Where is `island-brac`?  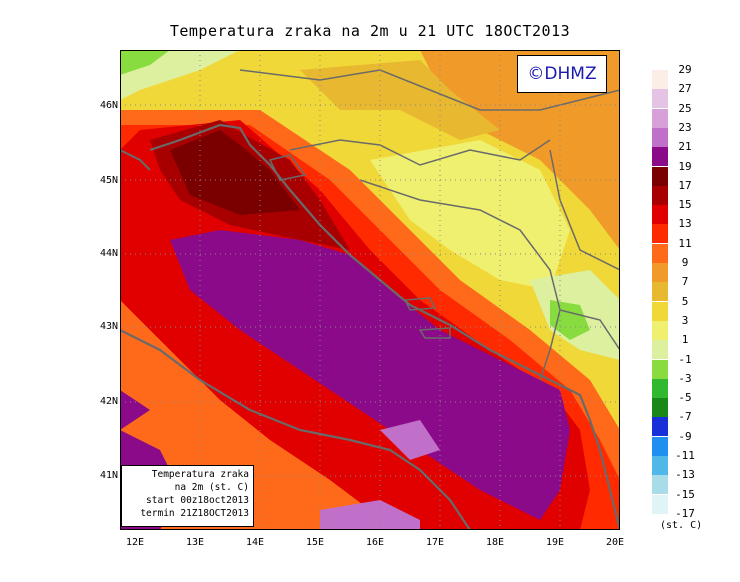
island-brac is located at coordinates (420, 304).